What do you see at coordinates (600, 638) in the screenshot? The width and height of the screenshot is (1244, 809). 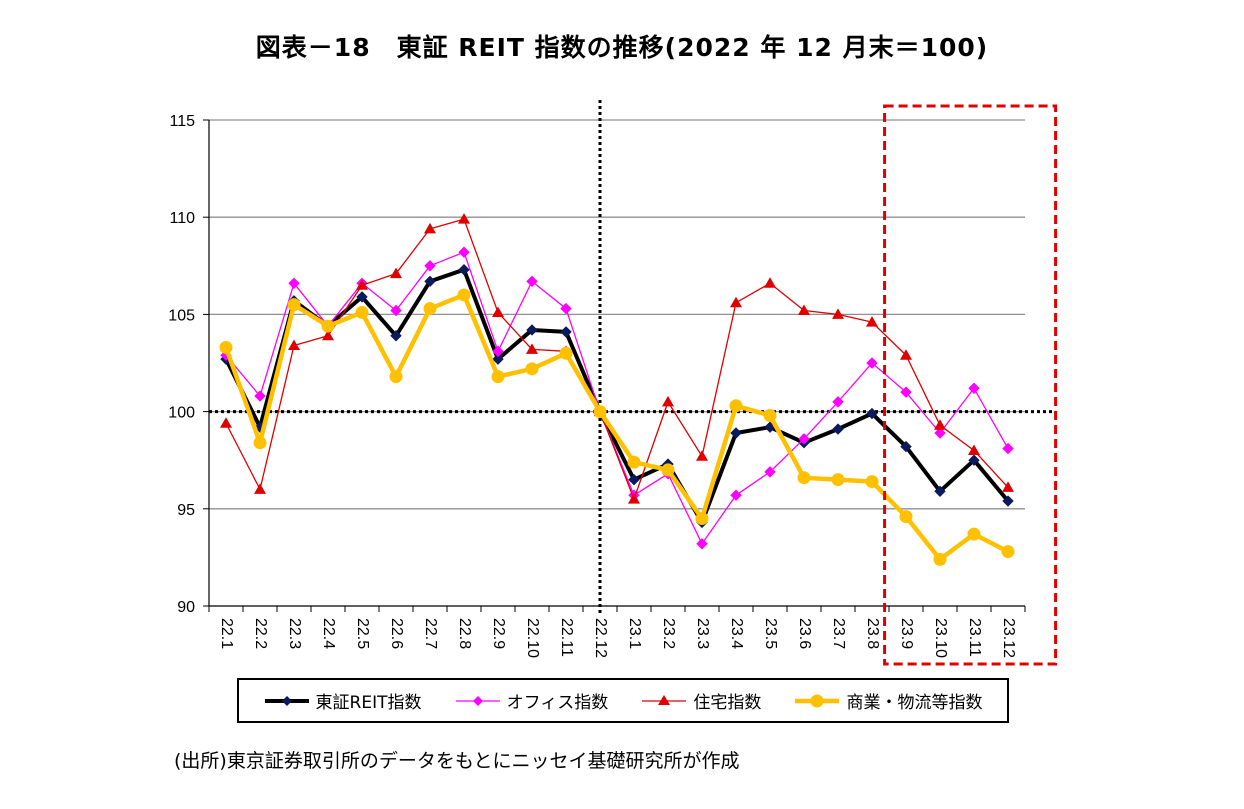 I see `x-tick-label: 22.12` at bounding box center [600, 638].